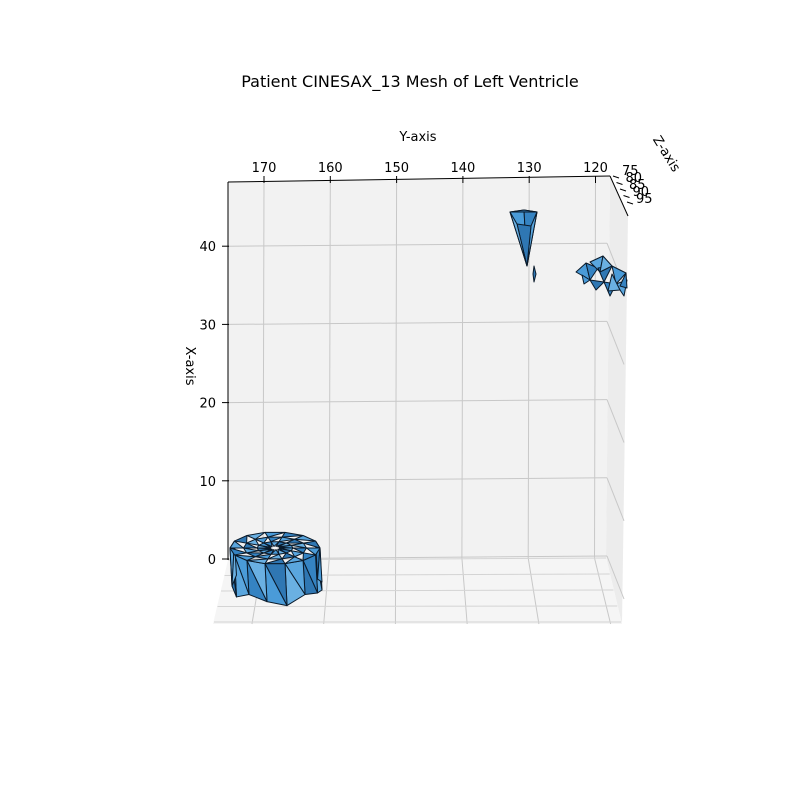 The image size is (800, 804). What do you see at coordinates (264, 168) in the screenshot?
I see `y-tick-label: 170` at bounding box center [264, 168].